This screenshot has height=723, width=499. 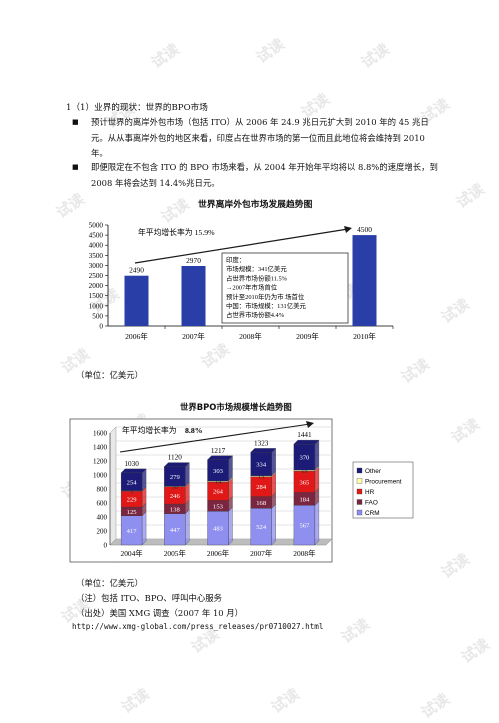 I want to click on segment-label: 365, so click(x=304, y=482).